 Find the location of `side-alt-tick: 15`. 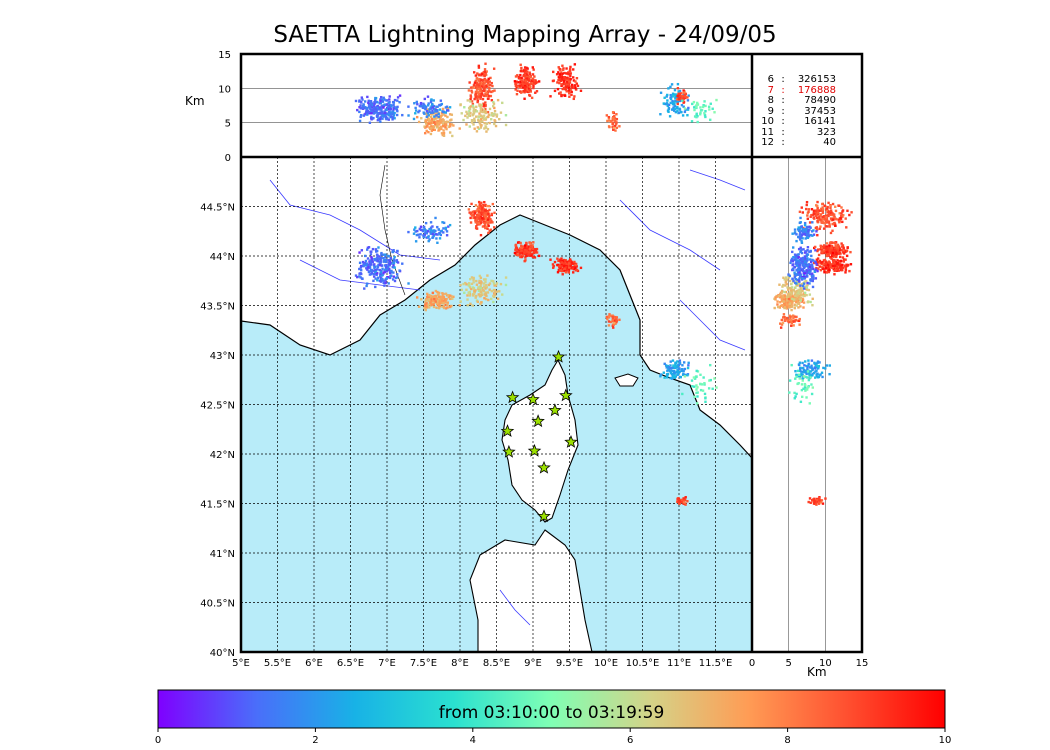

side-alt-tick: 15 is located at coordinates (862, 663).